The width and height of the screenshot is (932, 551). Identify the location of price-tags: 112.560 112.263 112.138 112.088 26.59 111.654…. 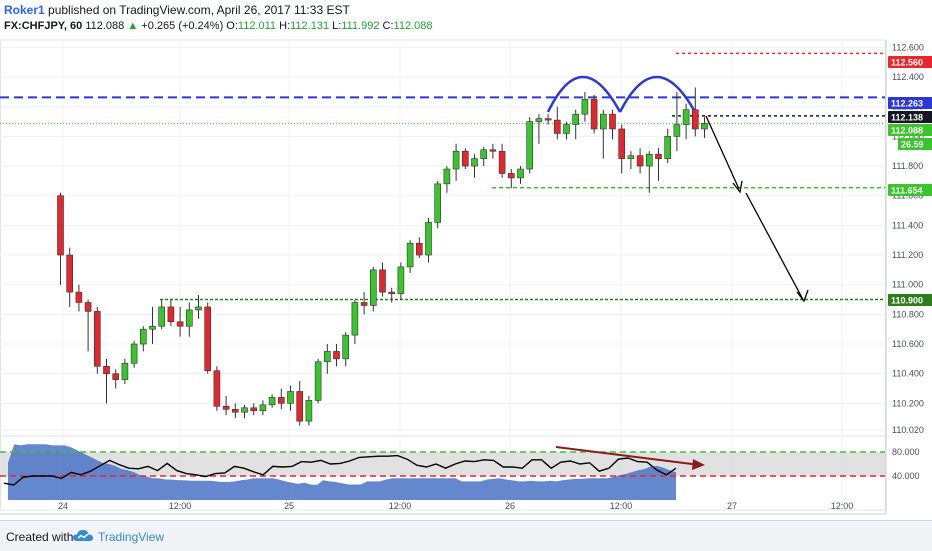
(910, 181).